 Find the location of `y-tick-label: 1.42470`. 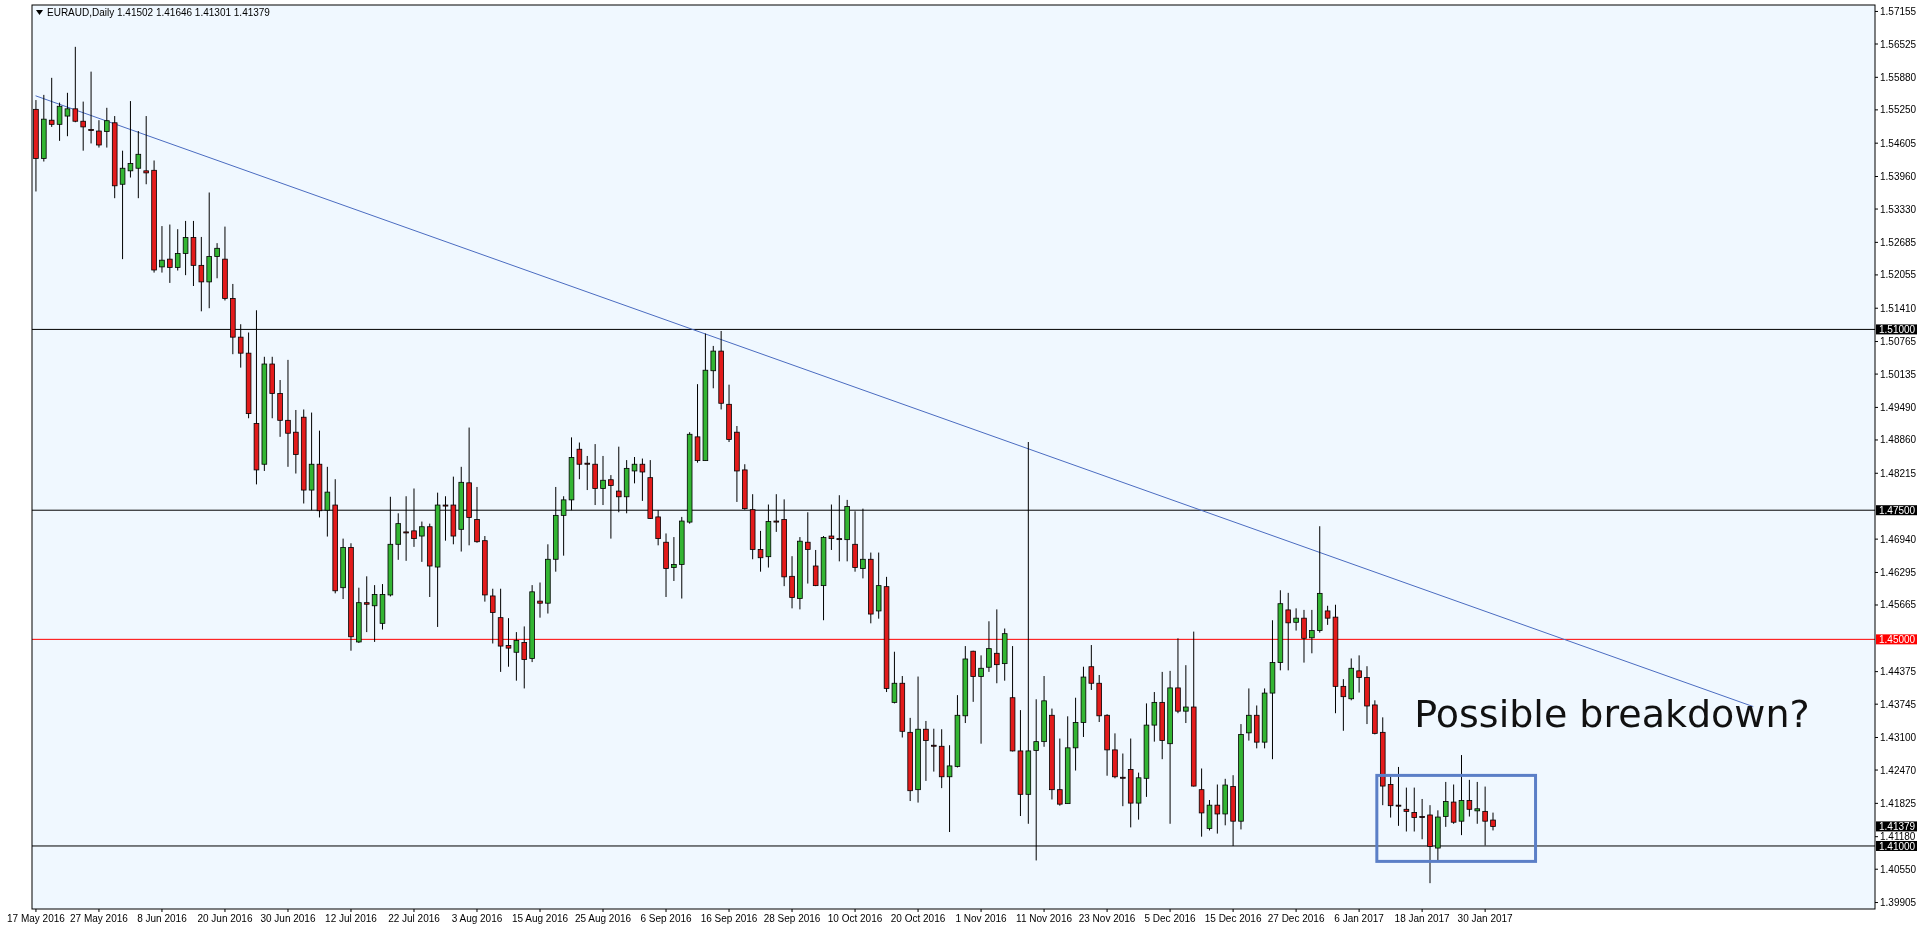

y-tick-label: 1.42470 is located at coordinates (1898, 770).